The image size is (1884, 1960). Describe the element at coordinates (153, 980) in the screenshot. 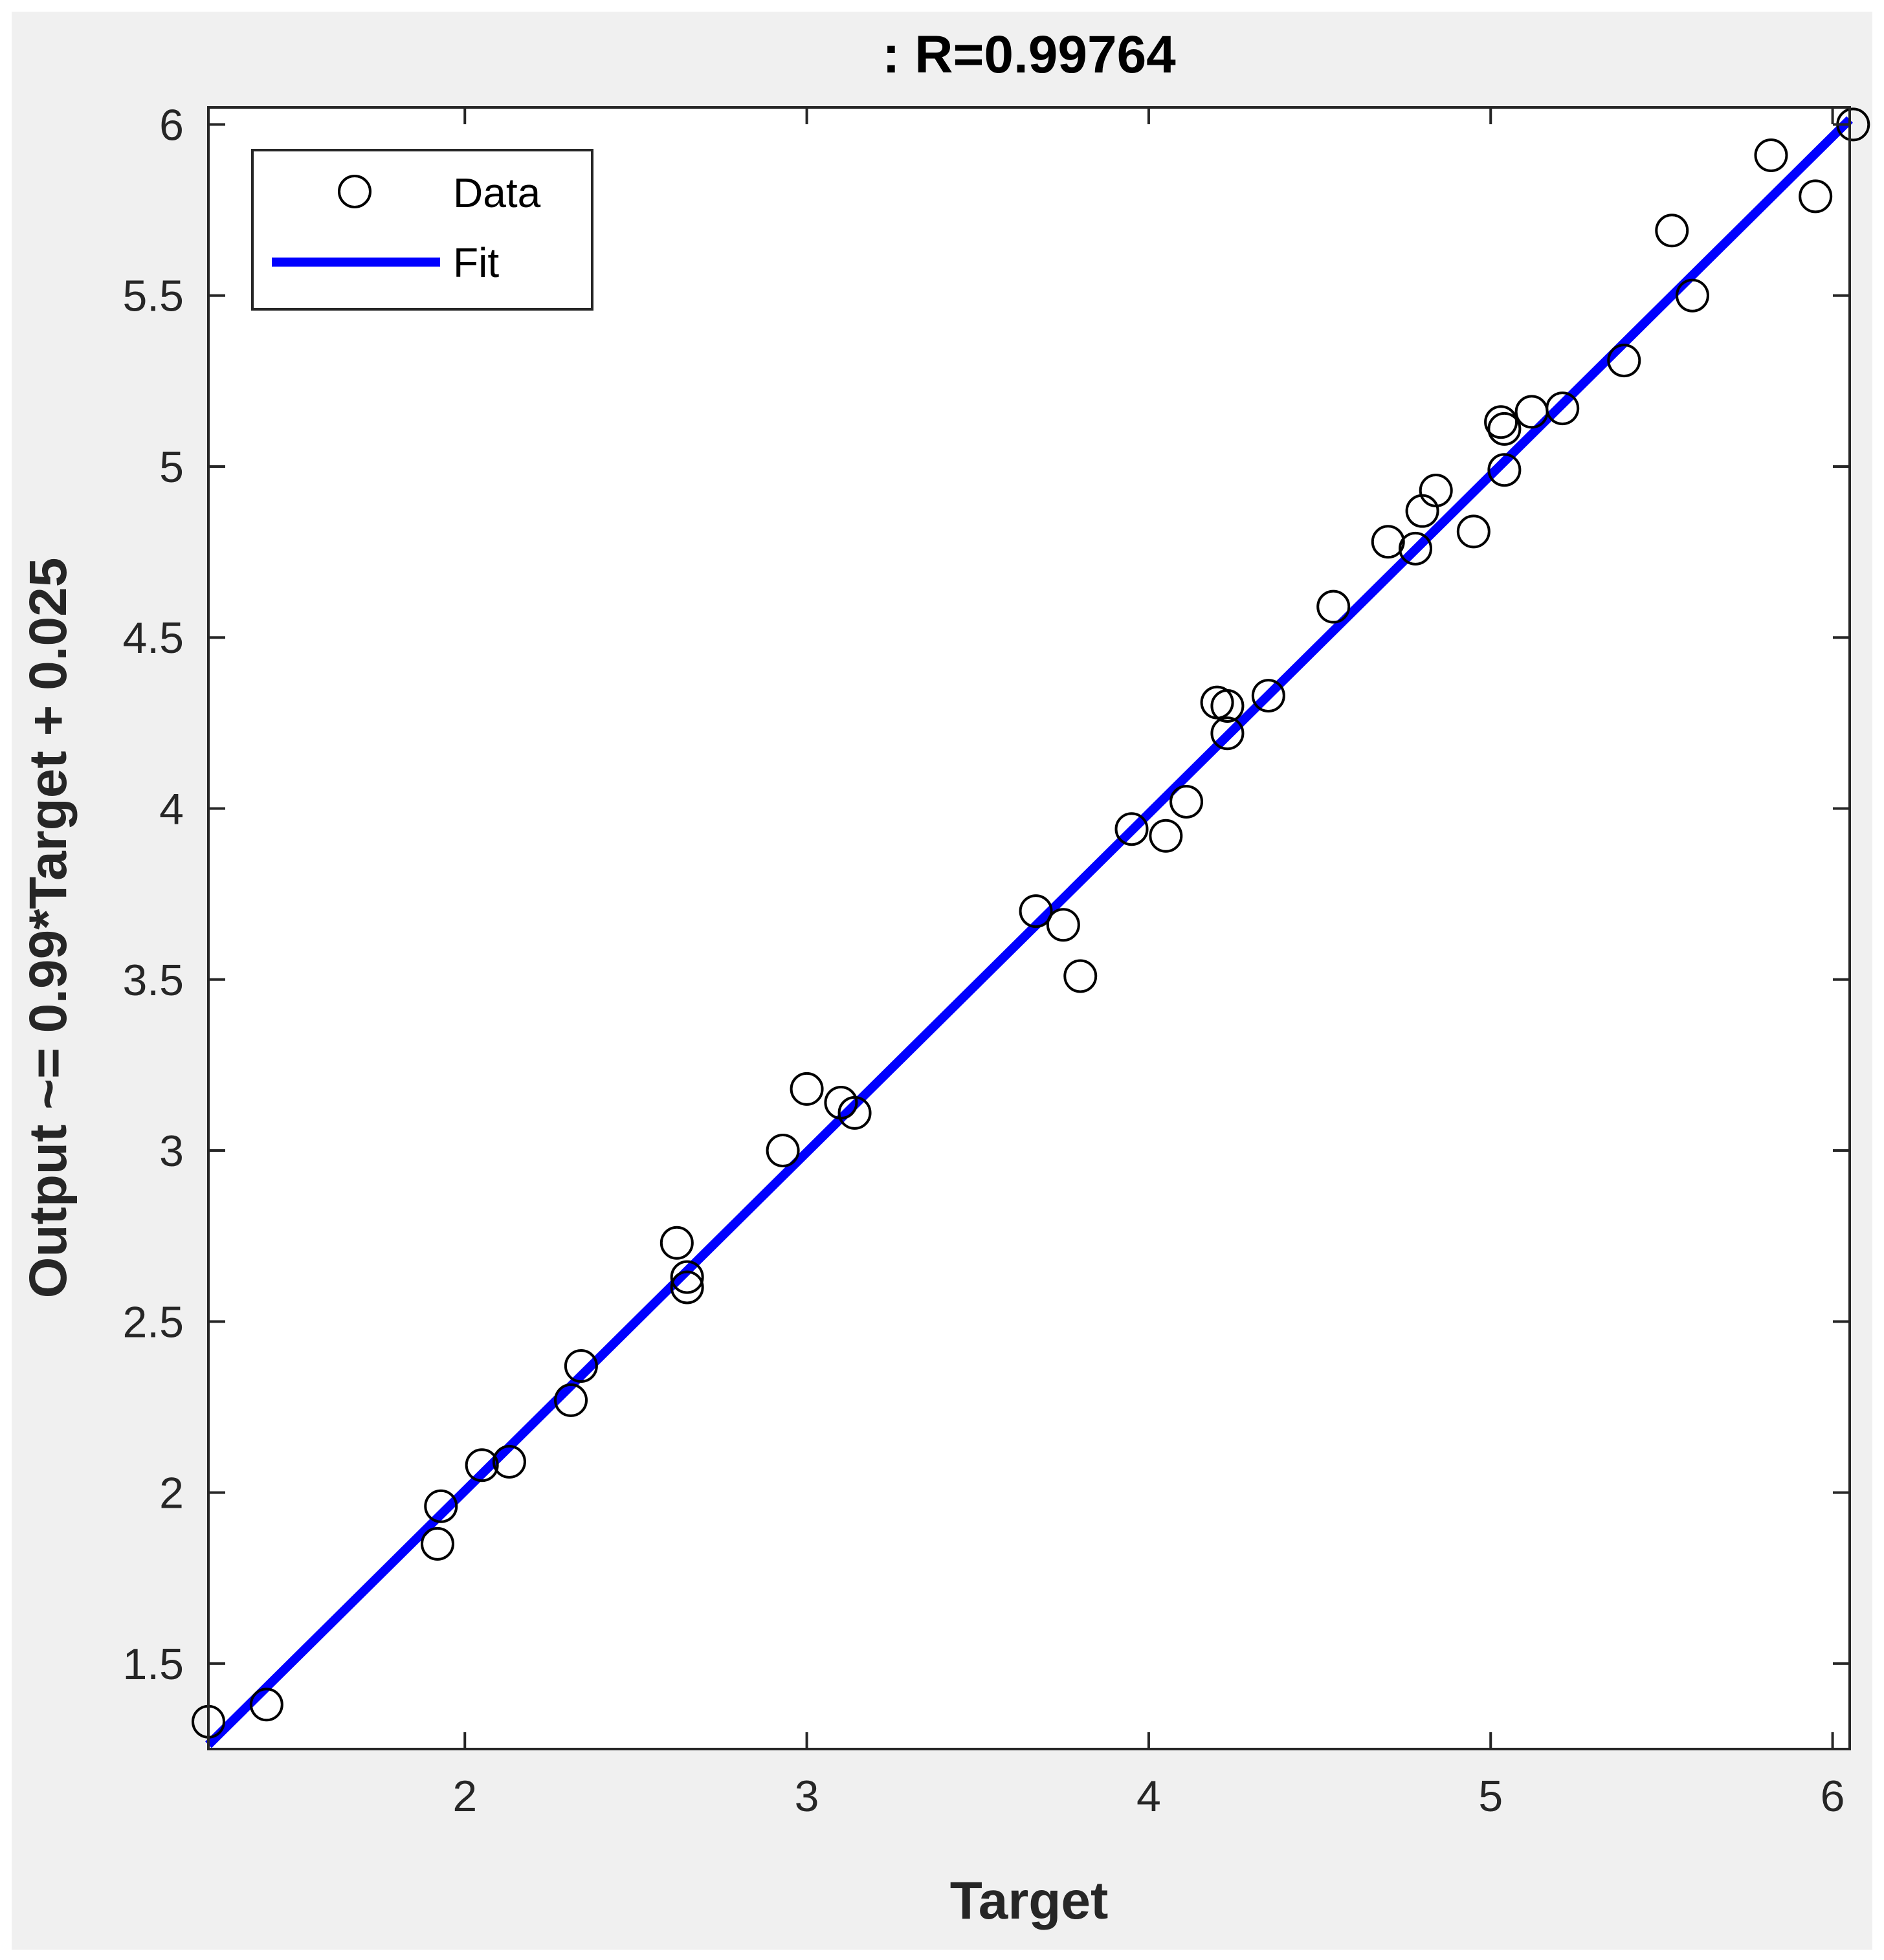

I see `y-tick-label: 3.5` at that location.